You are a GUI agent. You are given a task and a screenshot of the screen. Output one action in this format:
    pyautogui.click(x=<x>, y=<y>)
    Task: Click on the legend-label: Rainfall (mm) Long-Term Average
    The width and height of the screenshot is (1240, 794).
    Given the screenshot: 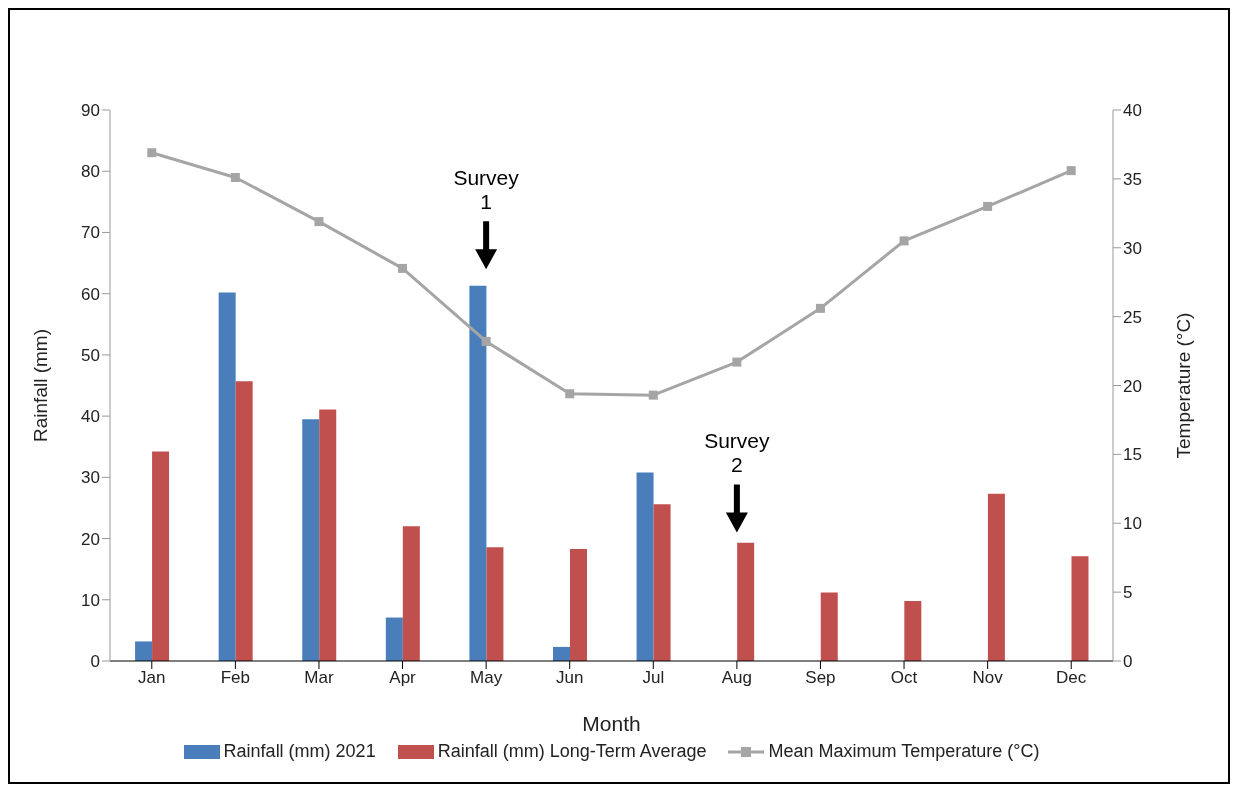 What is the action you would take?
    pyautogui.click(x=571, y=751)
    